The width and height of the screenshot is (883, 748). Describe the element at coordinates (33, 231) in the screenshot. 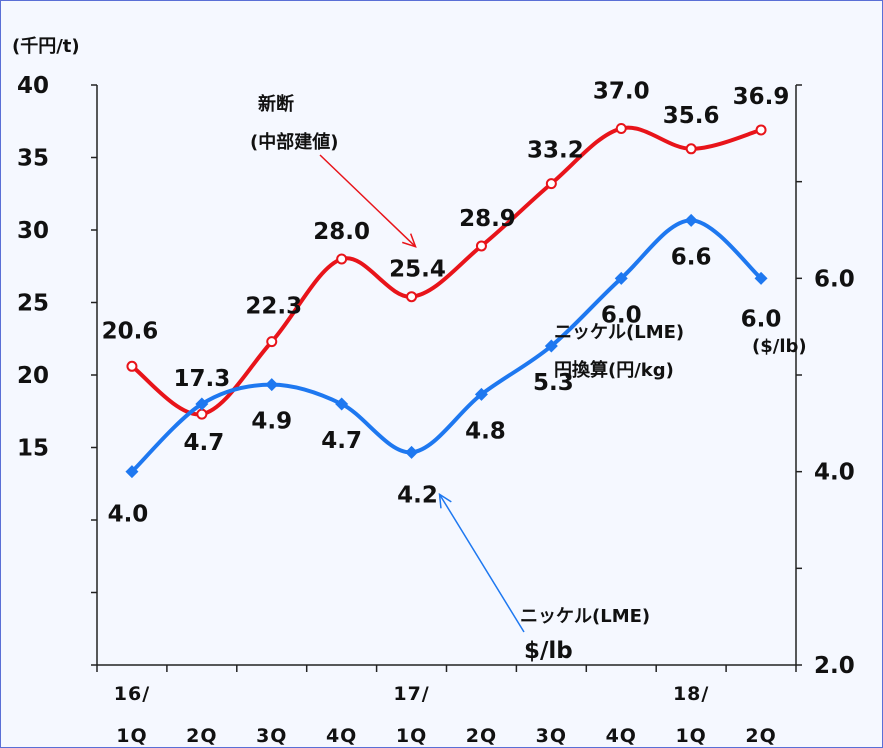

I see `left-tick-label: 30` at that location.